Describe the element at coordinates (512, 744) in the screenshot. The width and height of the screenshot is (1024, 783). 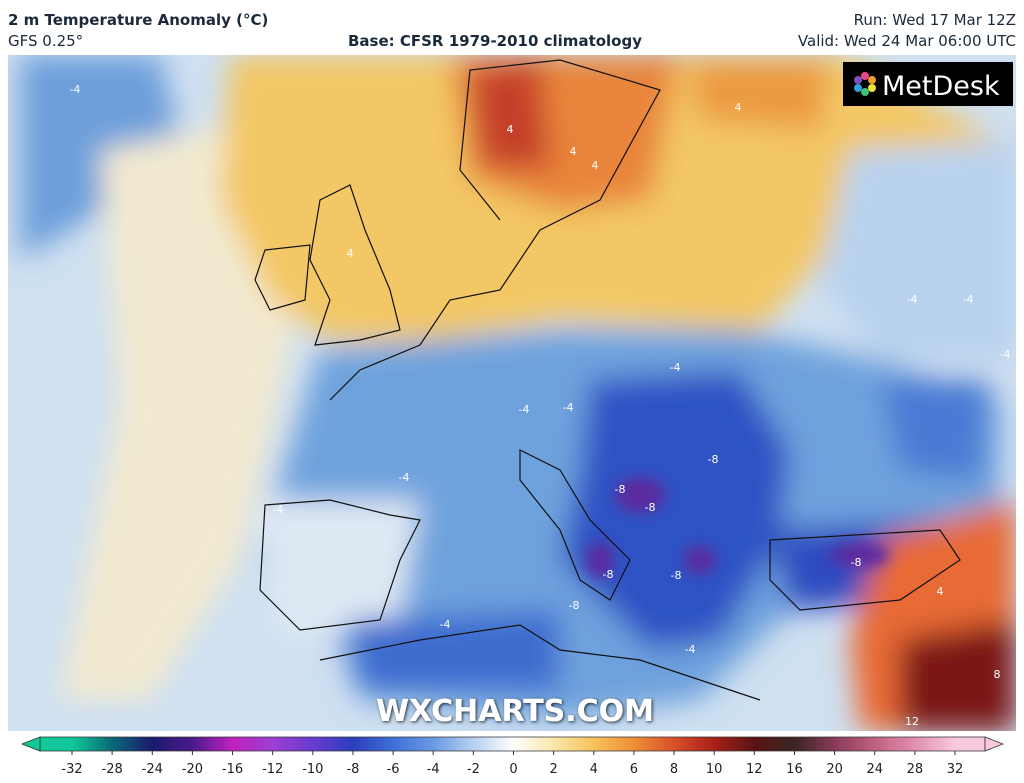
I see `colorbar-bar` at that location.